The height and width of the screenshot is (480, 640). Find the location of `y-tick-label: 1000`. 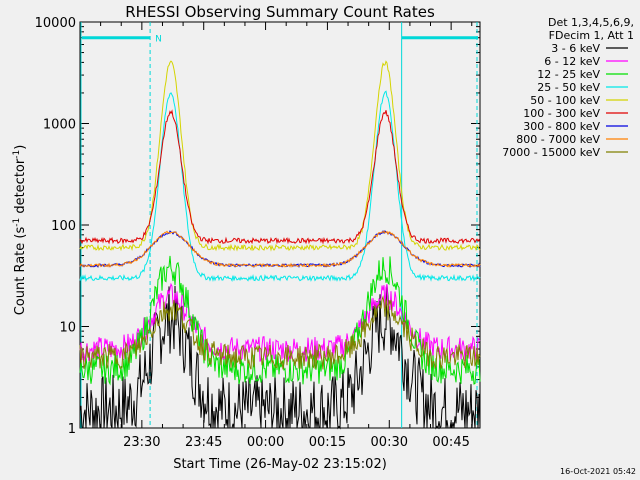

y-tick-label: 1000 is located at coordinates (59, 125).